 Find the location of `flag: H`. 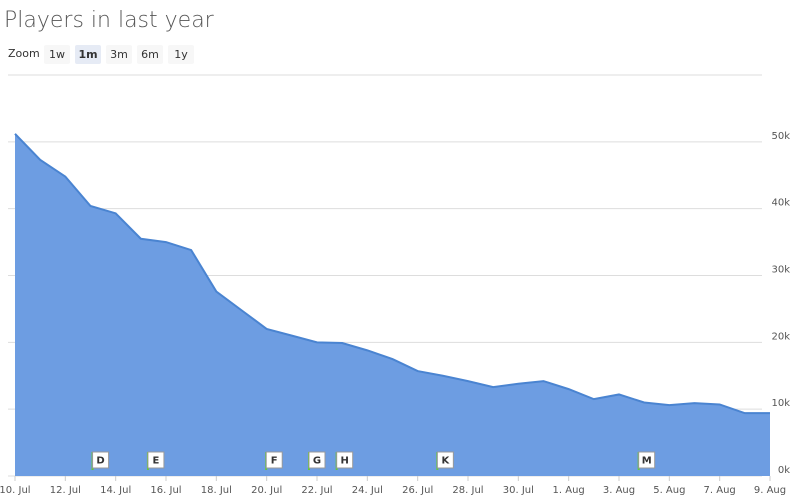

flag: H is located at coordinates (344, 460).